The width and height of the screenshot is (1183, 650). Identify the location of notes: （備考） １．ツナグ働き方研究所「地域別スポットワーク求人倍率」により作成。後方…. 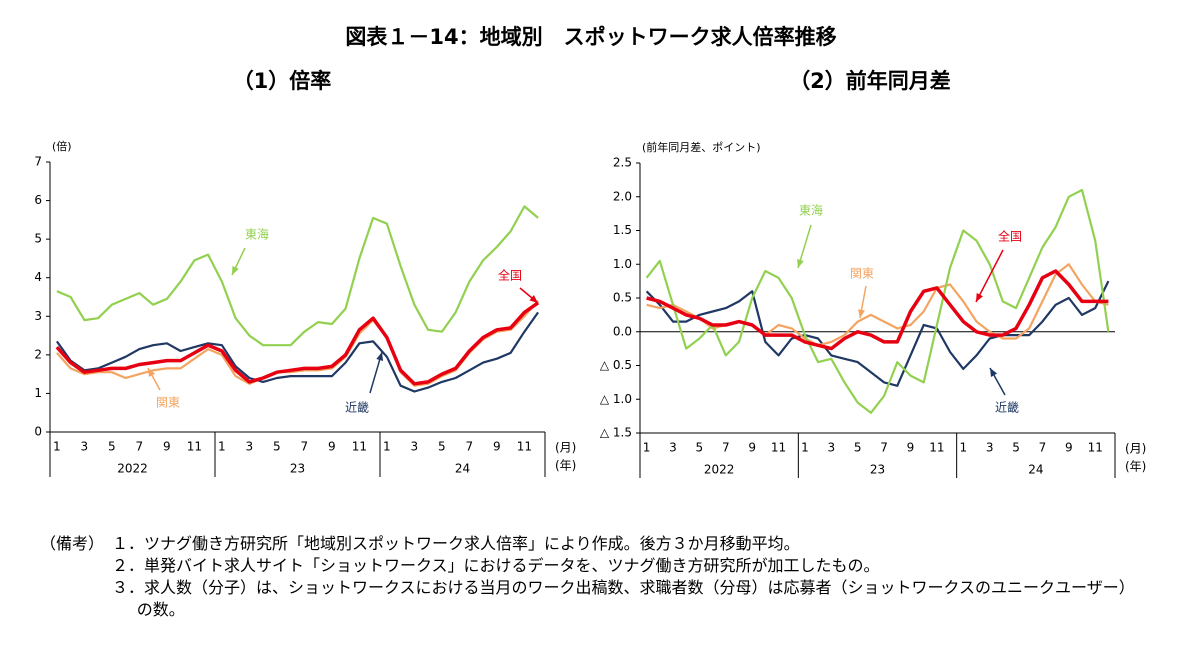
(595, 577).